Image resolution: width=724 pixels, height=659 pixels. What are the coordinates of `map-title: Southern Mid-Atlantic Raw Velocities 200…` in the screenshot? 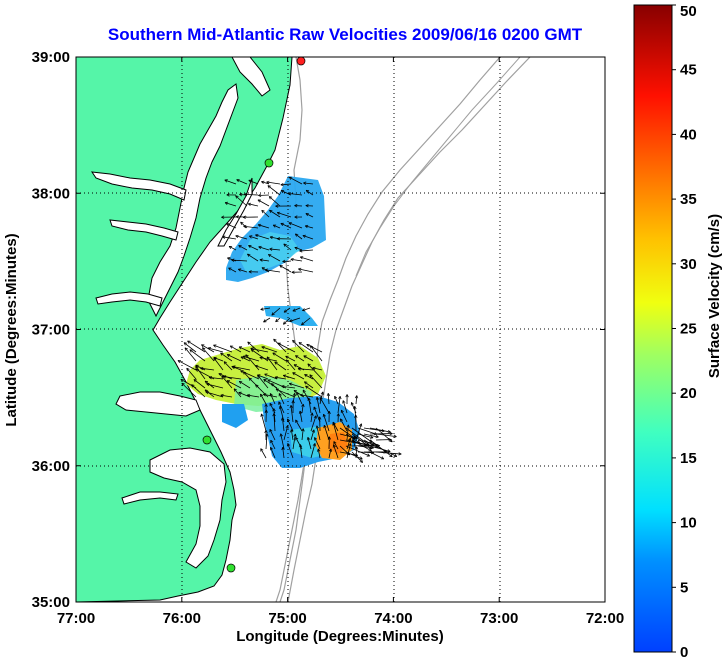 It's located at (345, 34).